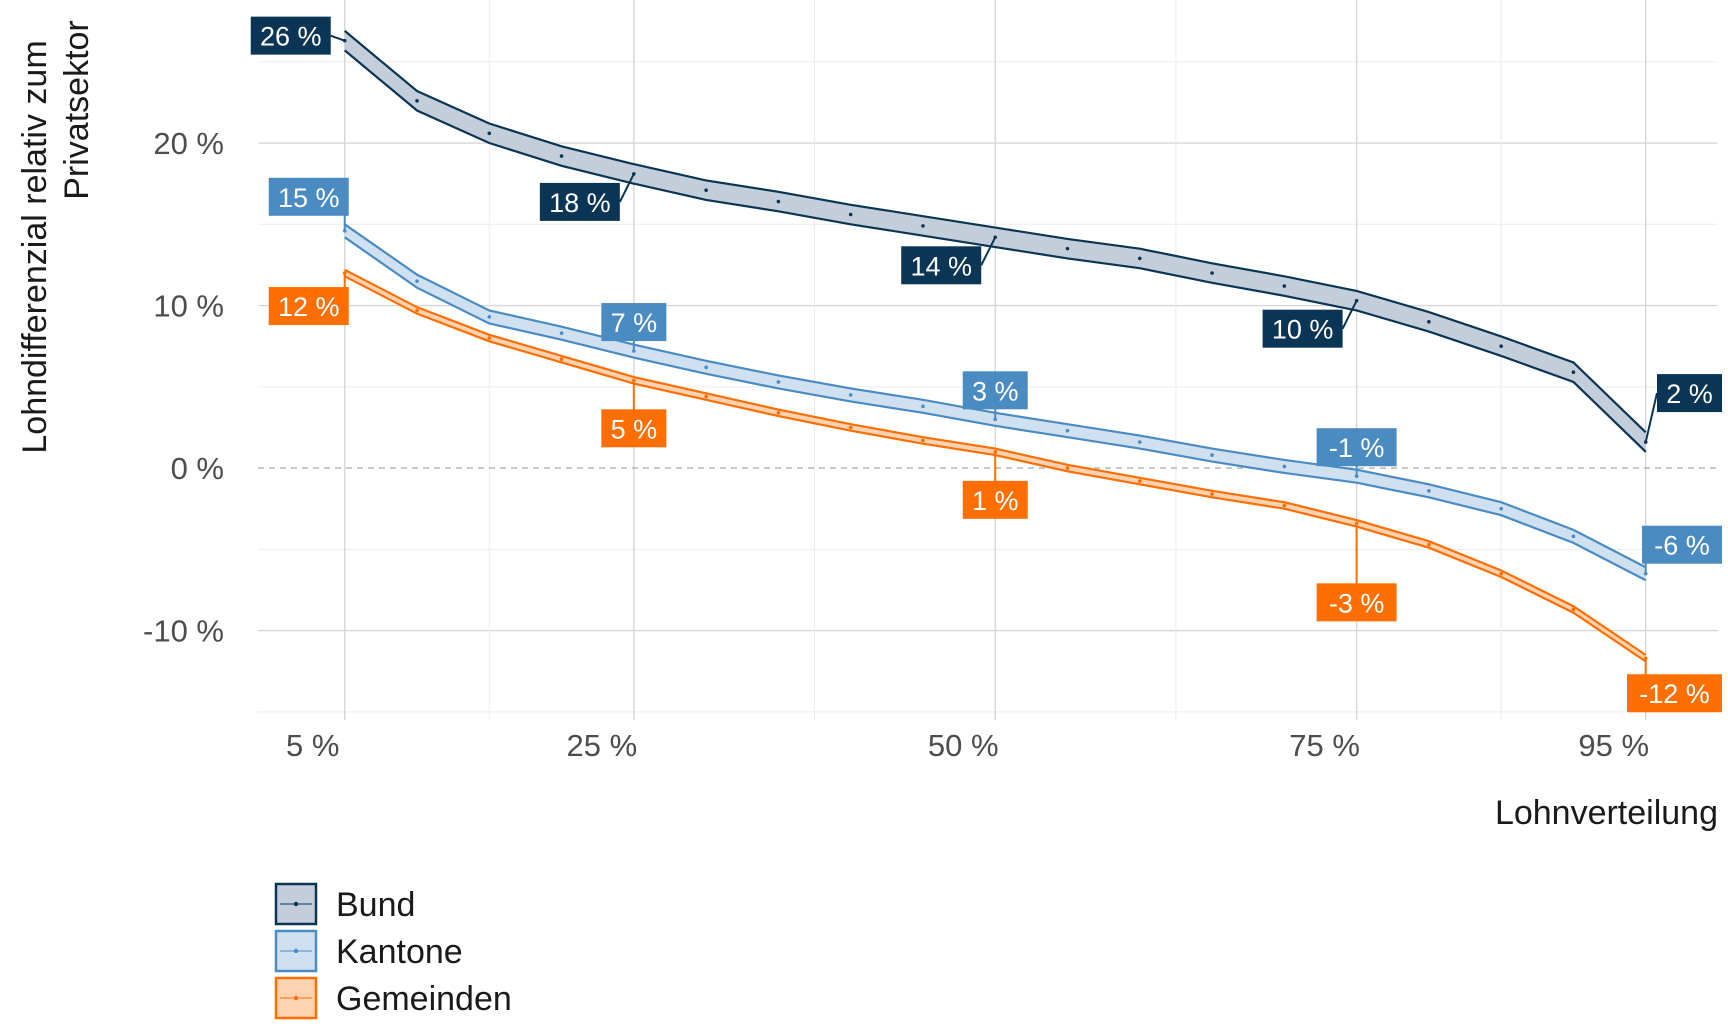 This screenshot has width=1728, height=1036. I want to click on data-label-kantone: 3 %, so click(995, 395).